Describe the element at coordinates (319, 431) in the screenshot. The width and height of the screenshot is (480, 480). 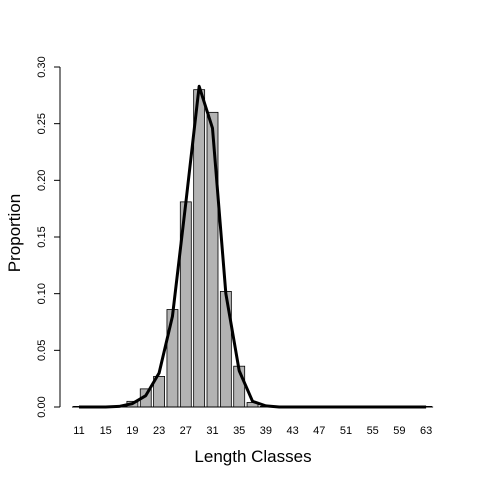
I see `x-tick-label: 47` at that location.